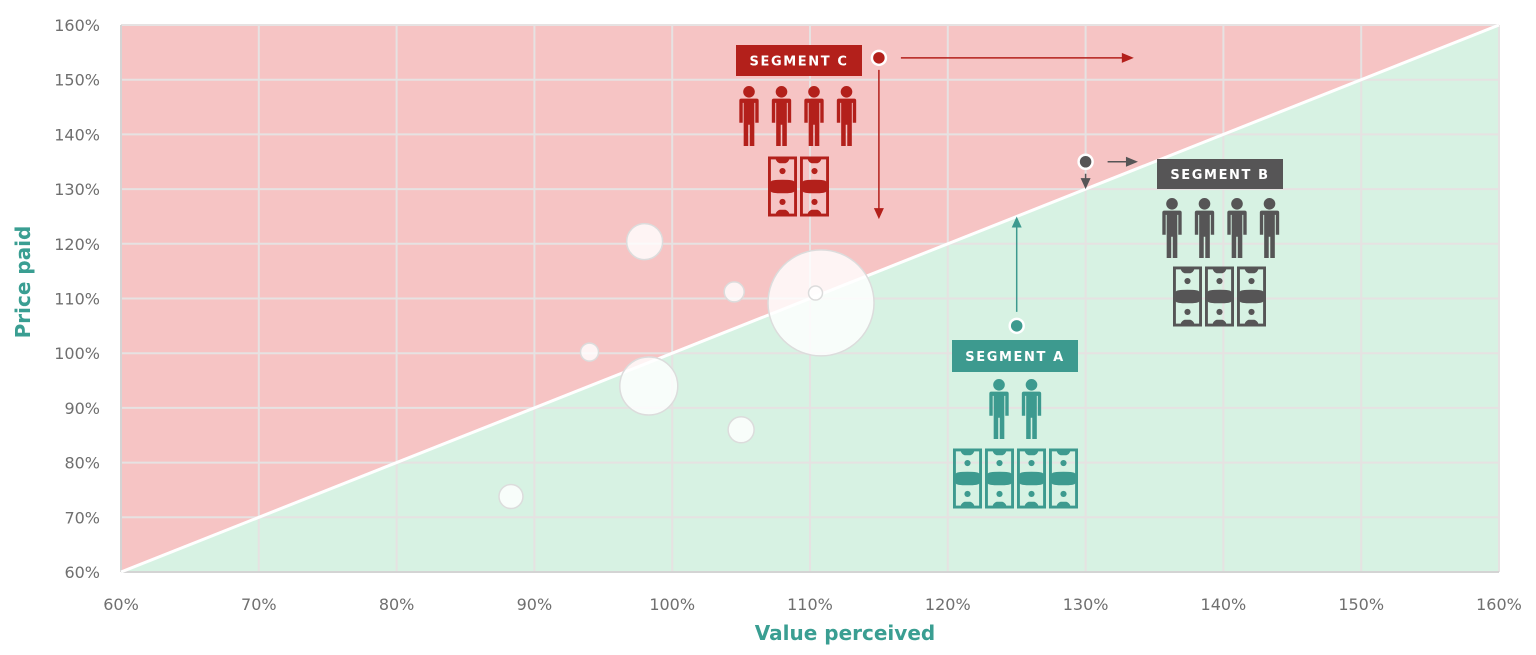 Image resolution: width=1536 pixels, height=655 pixels. What do you see at coordinates (77, 244) in the screenshot?
I see `y-tick-label: 120%` at bounding box center [77, 244].